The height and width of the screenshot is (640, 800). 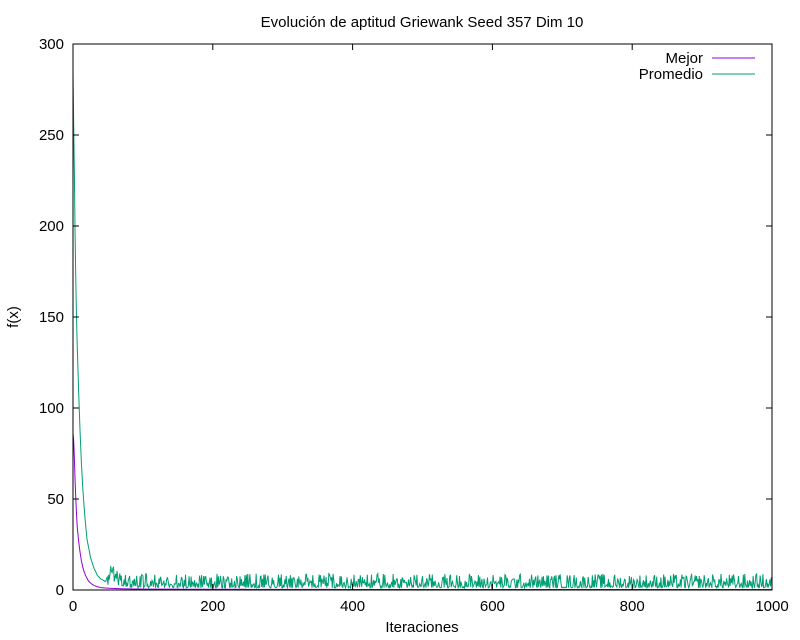 What do you see at coordinates (51, 408) in the screenshot?
I see `y-tick-label: 100` at bounding box center [51, 408].